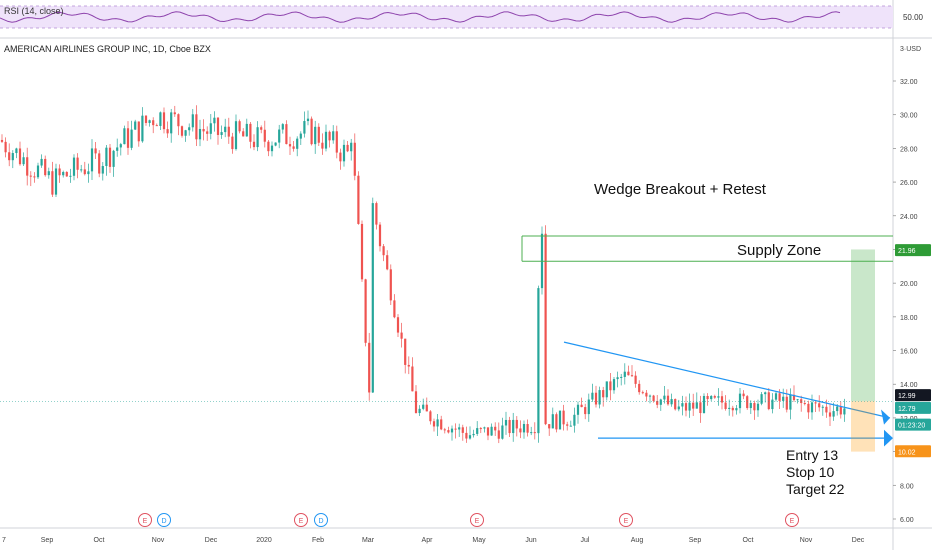 The width and height of the screenshot is (932, 550). Describe the element at coordinates (318, 540) in the screenshot. I see `x-tick-label: Feb` at that location.